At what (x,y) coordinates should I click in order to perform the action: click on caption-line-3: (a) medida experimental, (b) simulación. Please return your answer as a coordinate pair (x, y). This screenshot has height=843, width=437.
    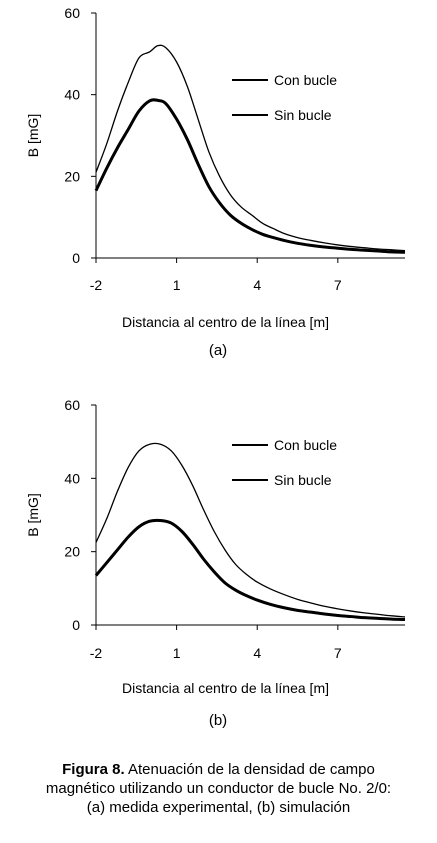
    Looking at the image, I should click on (218, 807).